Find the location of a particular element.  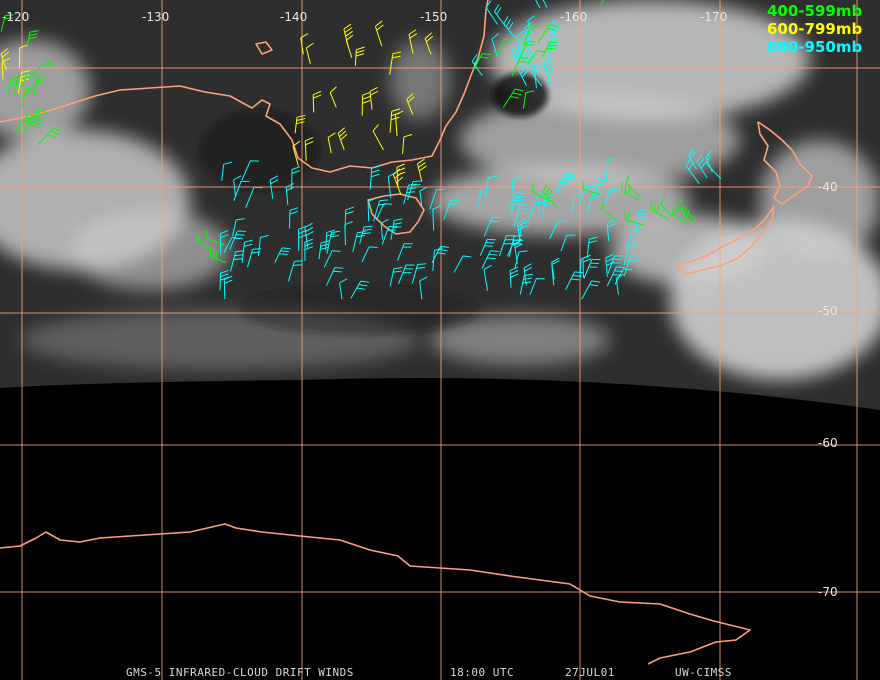

latitude-label: -60 is located at coordinates (828, 443).